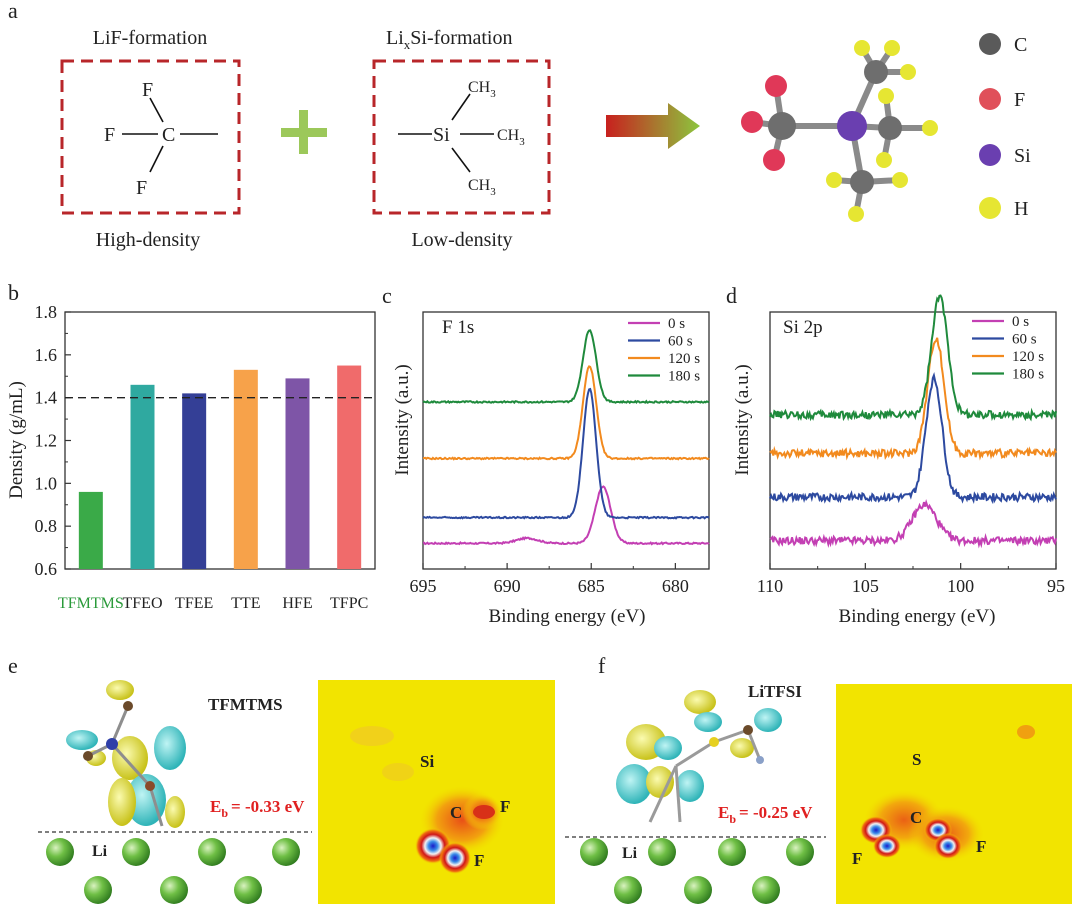 This screenshot has height=909, width=1080. I want to click on hydrogen-legend-icon, so click(990, 208).